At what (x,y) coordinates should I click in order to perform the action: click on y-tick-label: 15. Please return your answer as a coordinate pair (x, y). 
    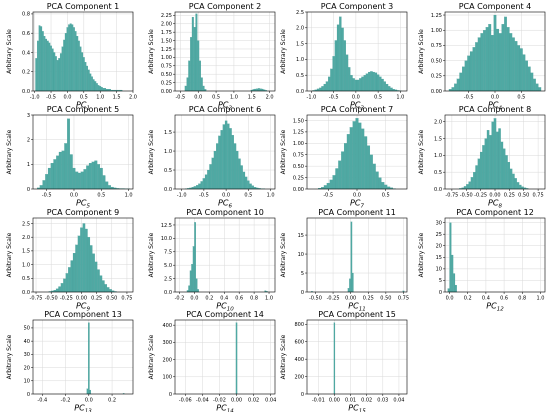
    Looking at the image, I should click on (301, 236).